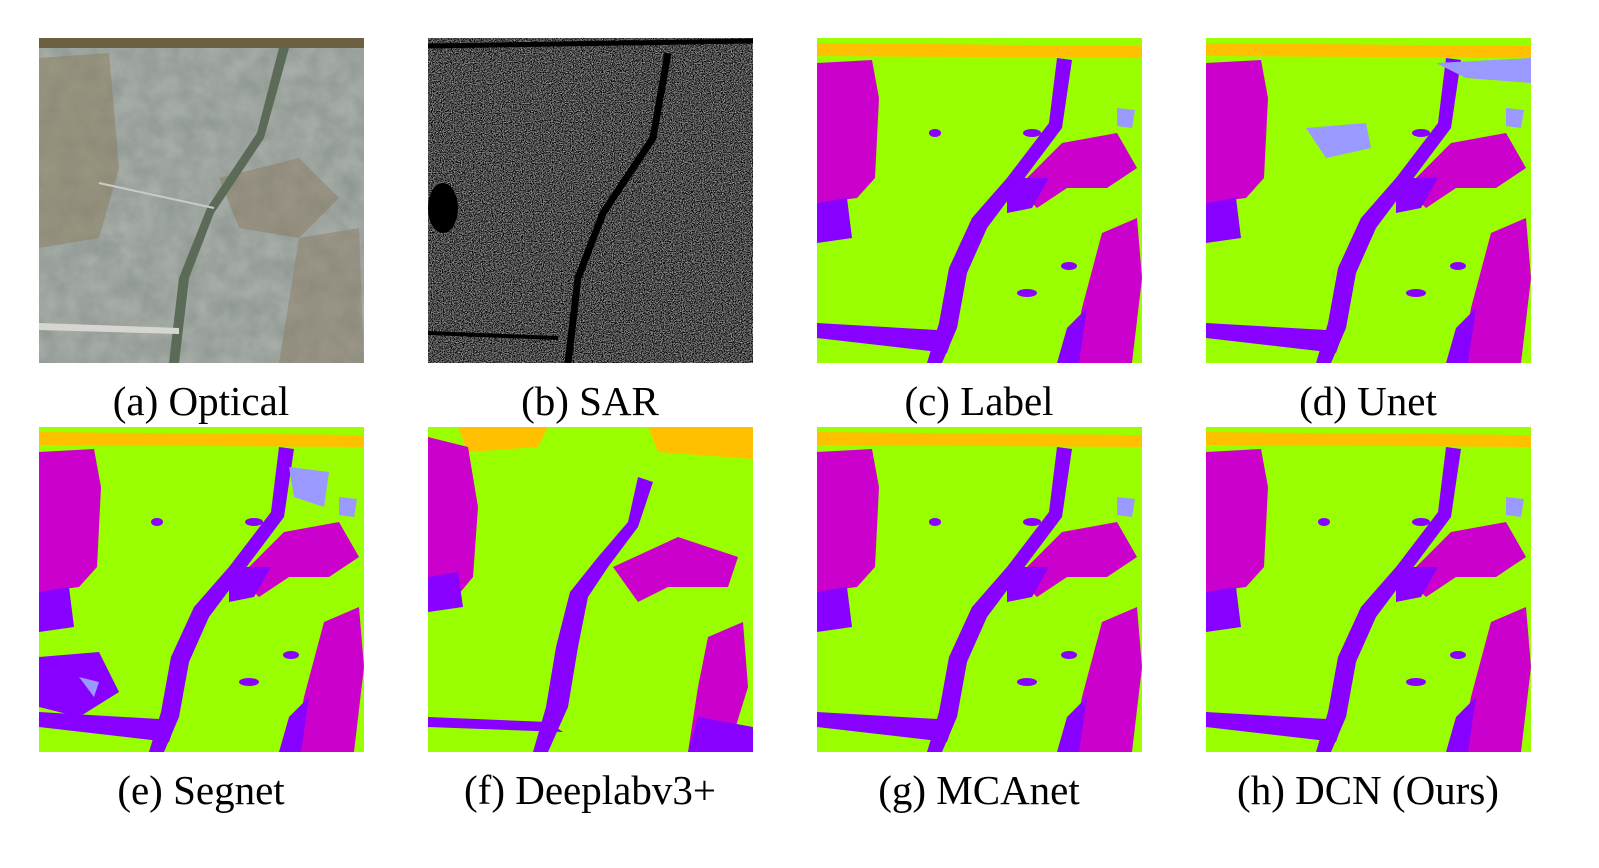  I want to click on unet-result-map, so click(1368, 200).